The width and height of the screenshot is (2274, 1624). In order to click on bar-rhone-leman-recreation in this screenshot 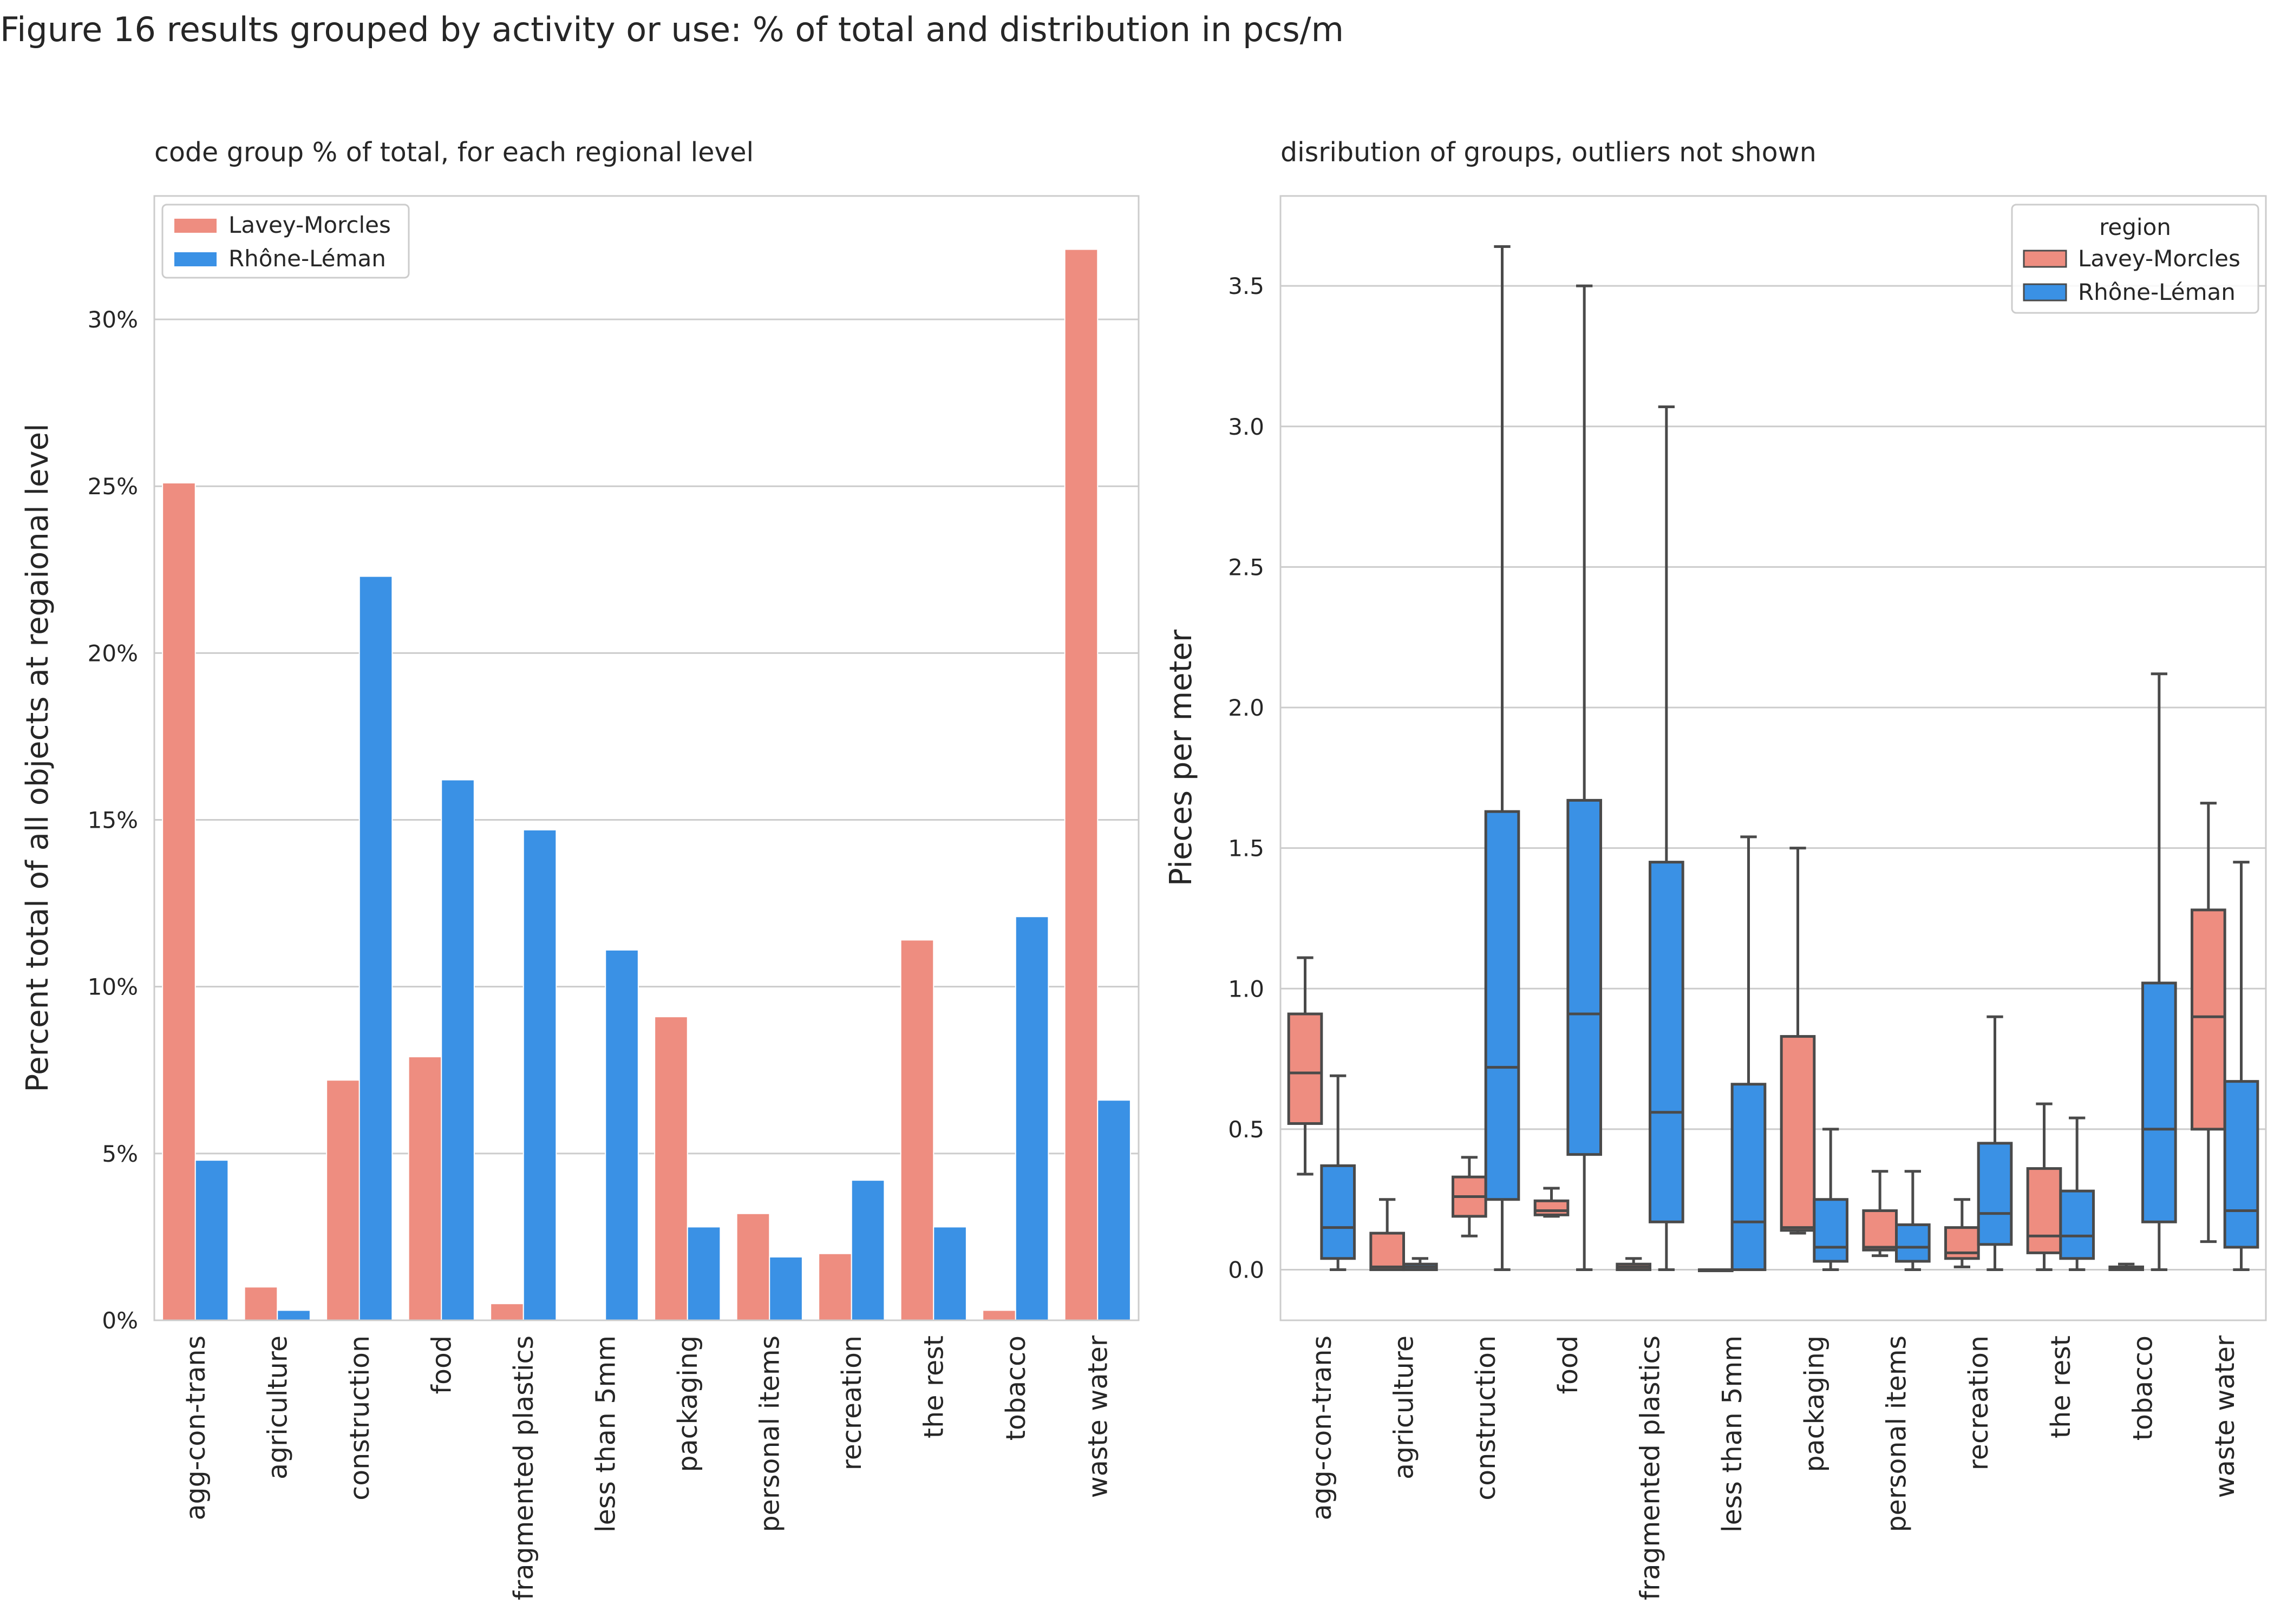, I will do `click(868, 1250)`.